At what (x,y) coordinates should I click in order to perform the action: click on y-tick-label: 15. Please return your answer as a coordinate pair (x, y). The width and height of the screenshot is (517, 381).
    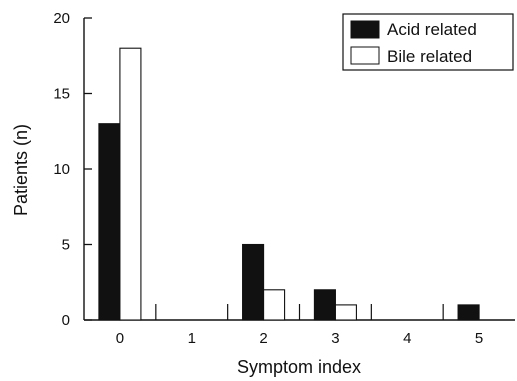
    Looking at the image, I should click on (61, 94).